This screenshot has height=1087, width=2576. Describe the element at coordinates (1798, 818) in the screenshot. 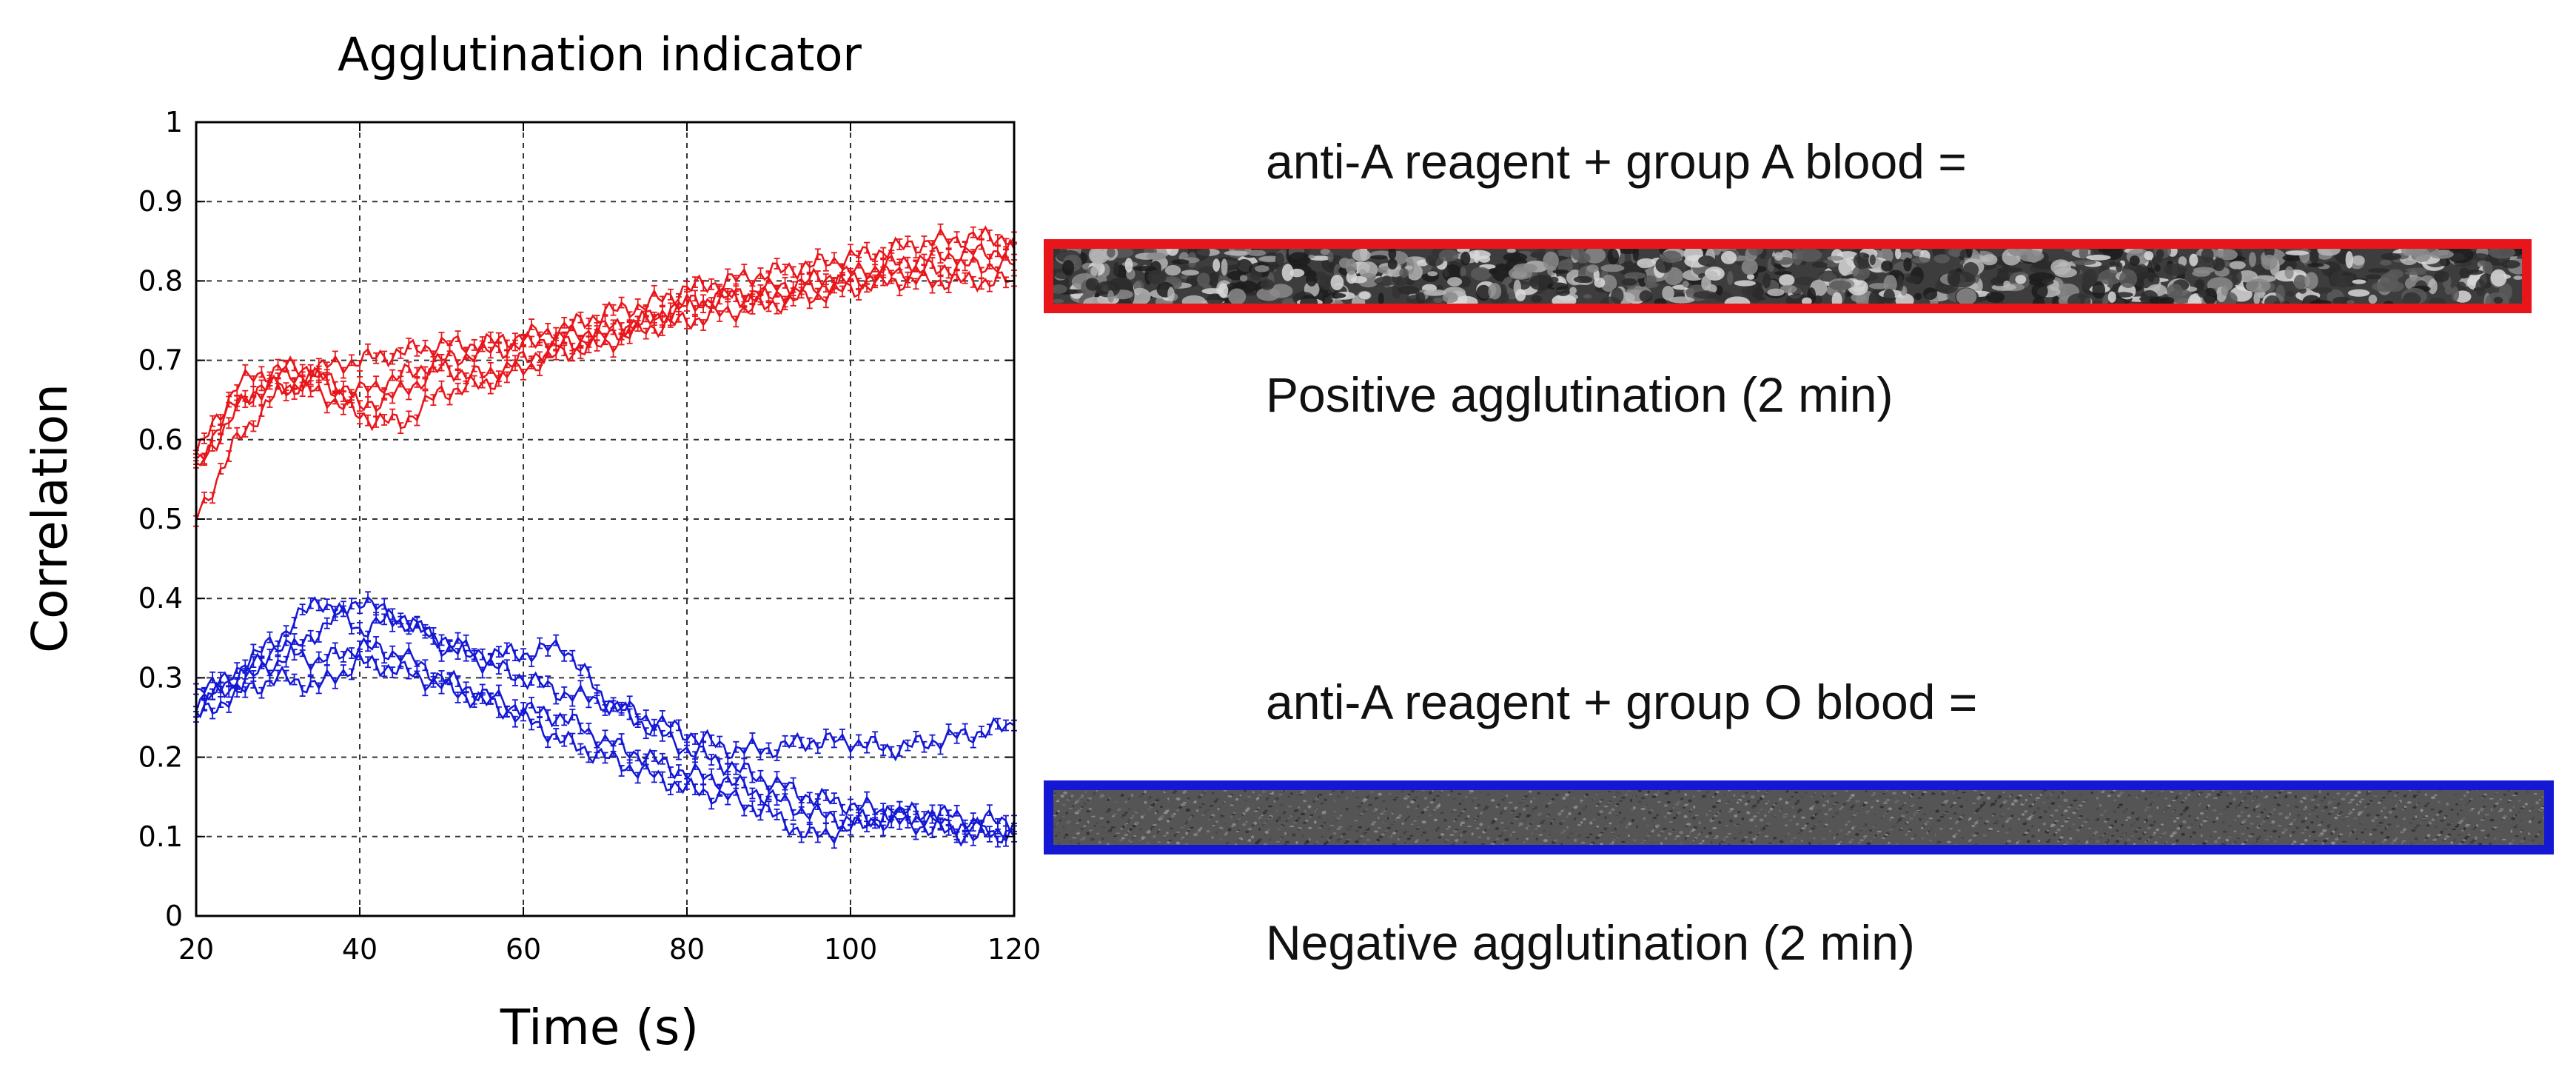

I see `negative-speckle-pattern` at that location.